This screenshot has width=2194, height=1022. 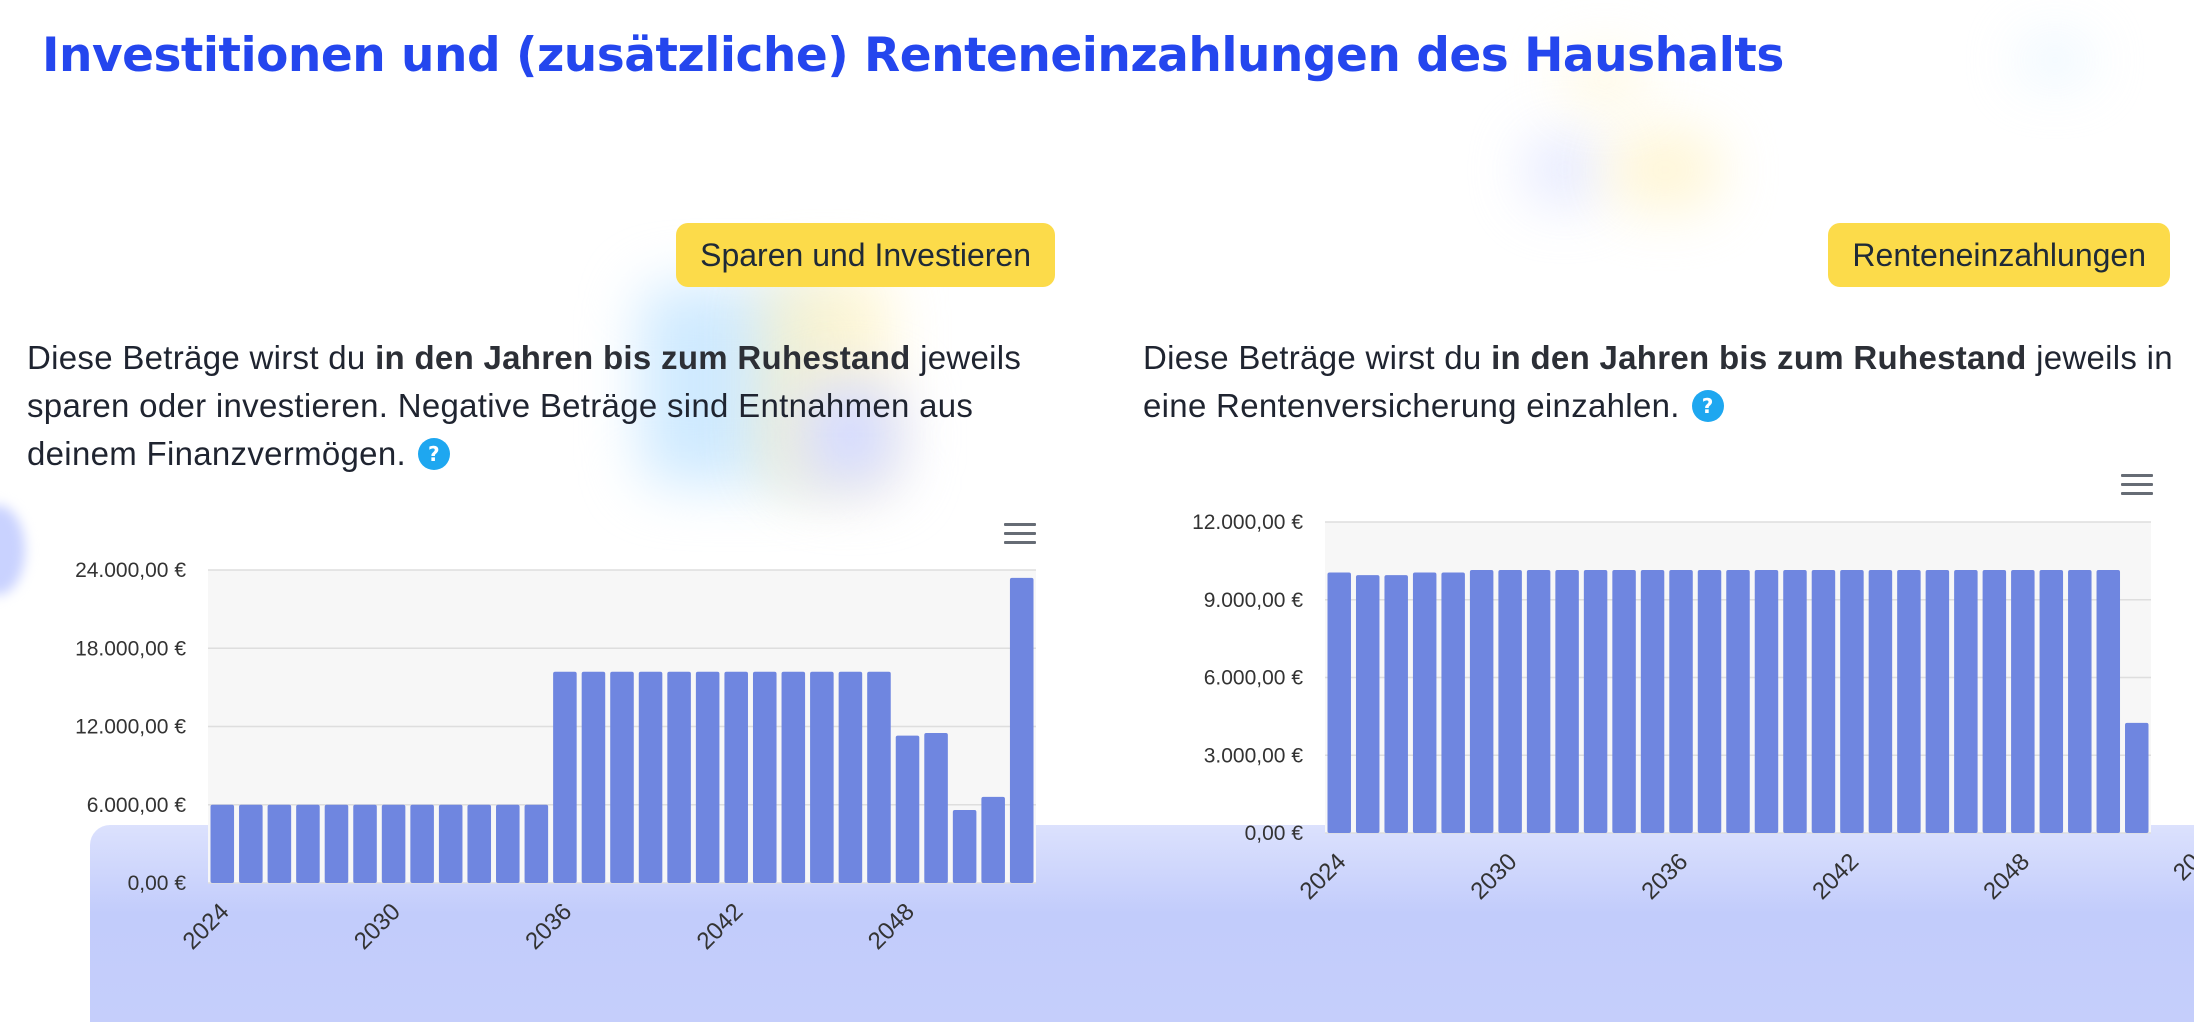 What do you see at coordinates (1254, 600) in the screenshot?
I see `y-tick-label: 9.000,00 €` at bounding box center [1254, 600].